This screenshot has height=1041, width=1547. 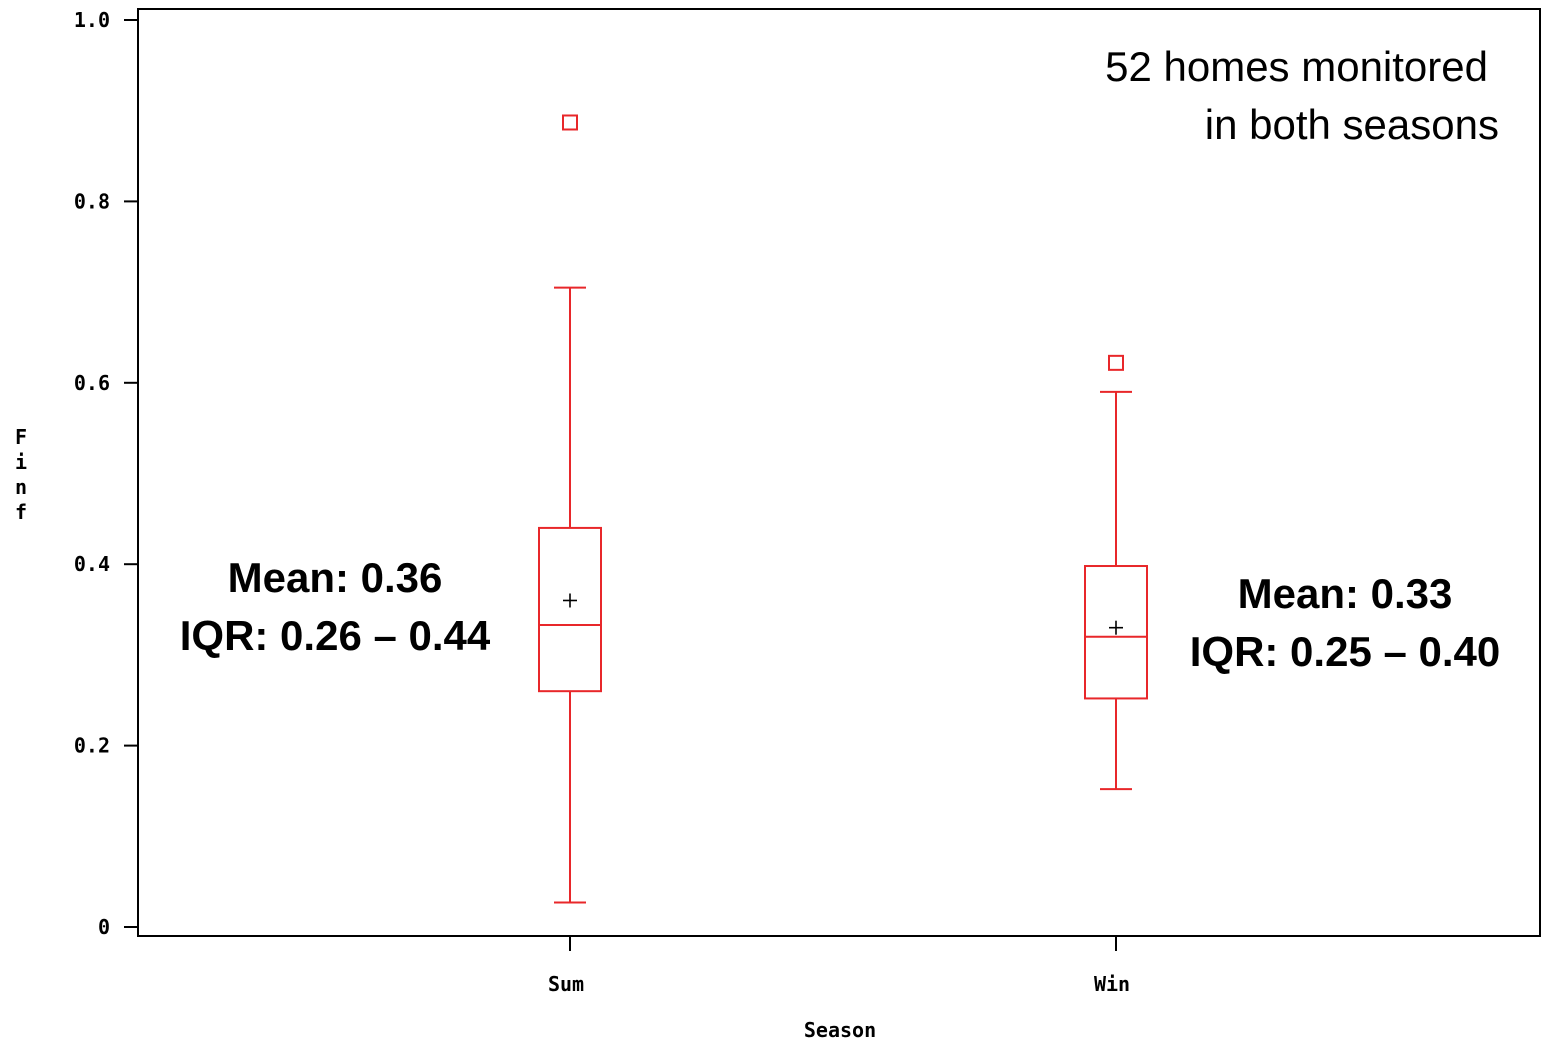 What do you see at coordinates (1352, 124) in the screenshot?
I see `note-line-2: in both seasons` at bounding box center [1352, 124].